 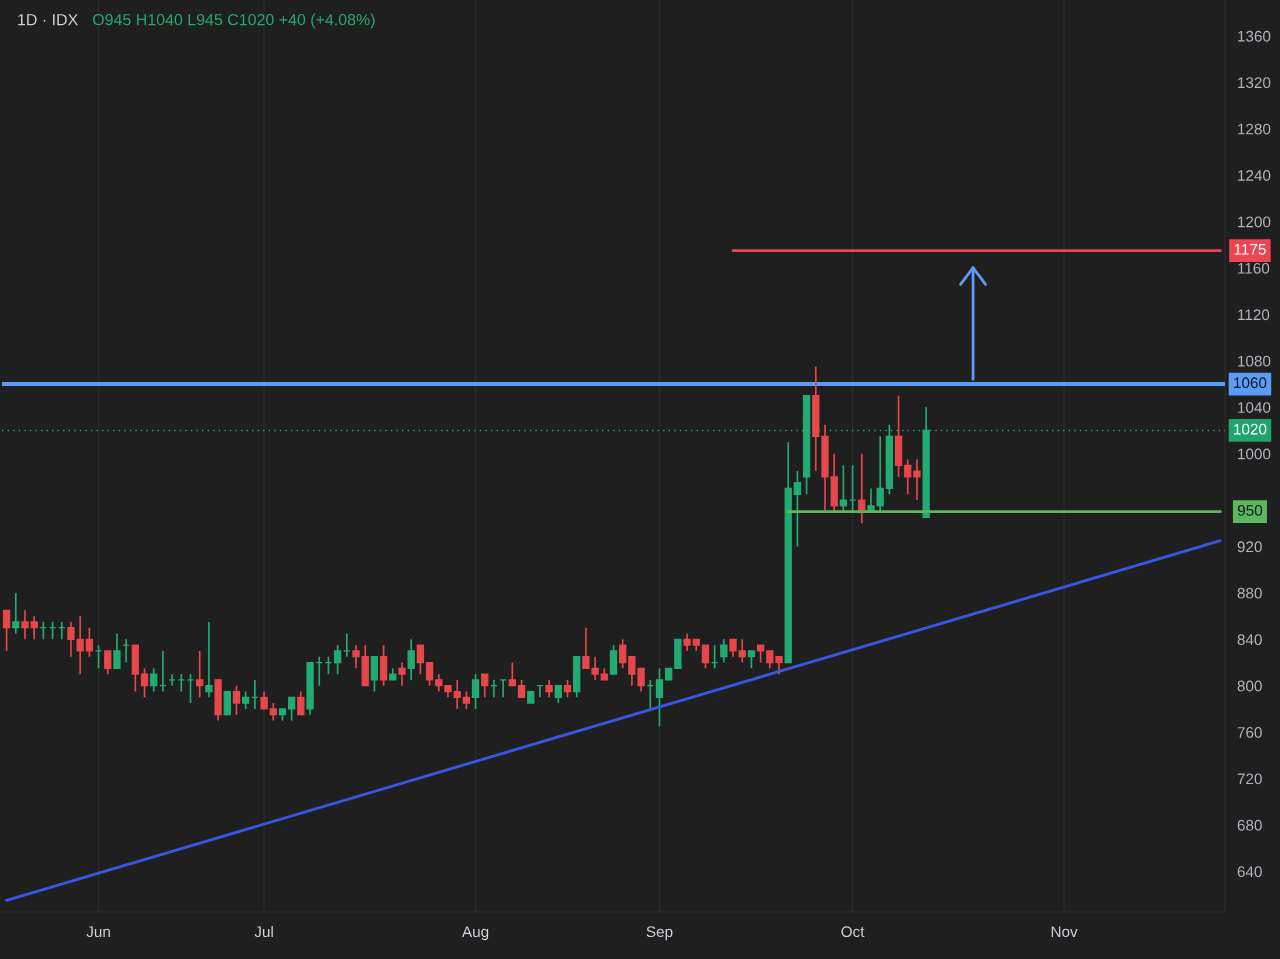 I want to click on x-tick-label: Oct, so click(x=853, y=932).